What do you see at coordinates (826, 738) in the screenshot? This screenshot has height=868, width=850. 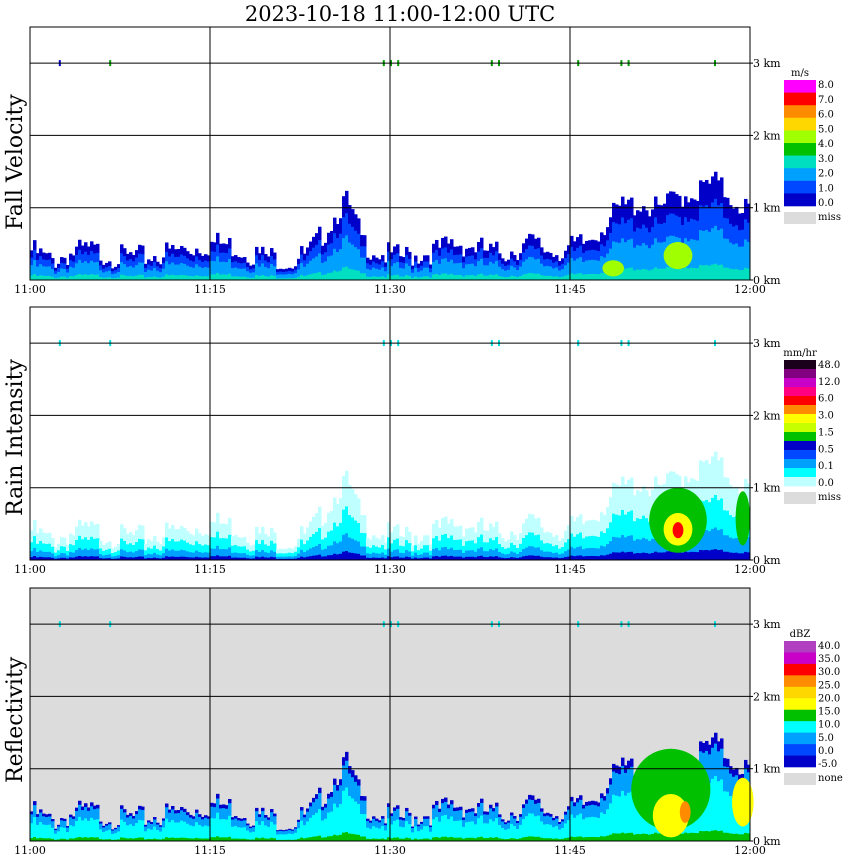 I see `legend-level-label: 5.0` at bounding box center [826, 738].